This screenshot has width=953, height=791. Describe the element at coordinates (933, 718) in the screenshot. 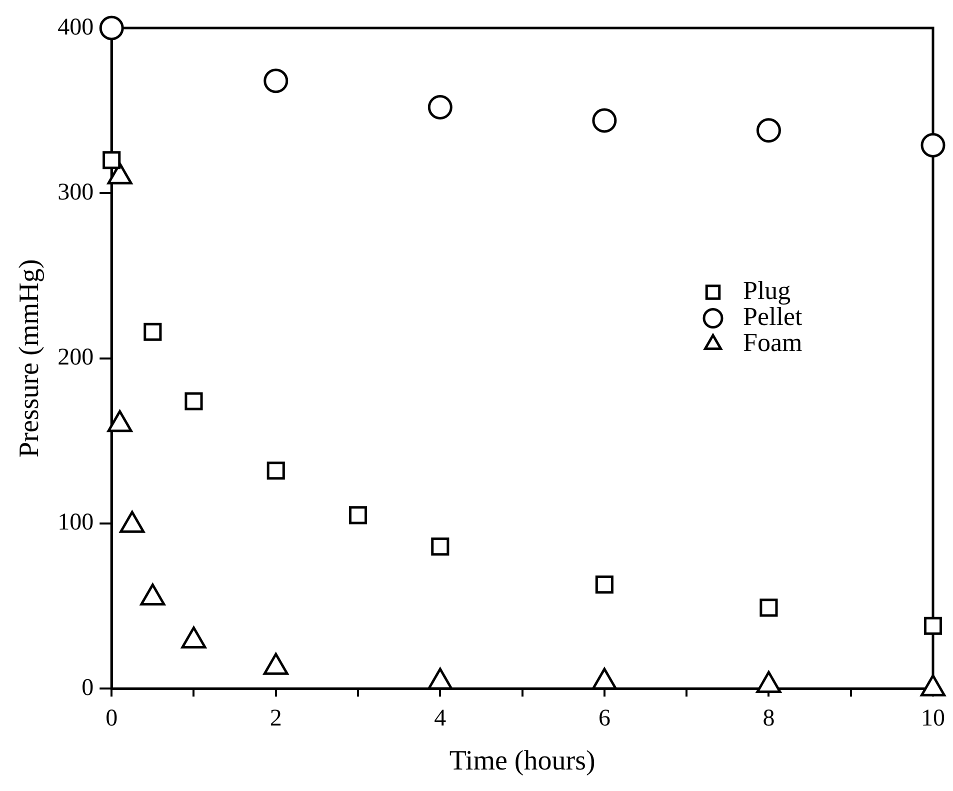

I see `x-tick-label: 10` at that location.